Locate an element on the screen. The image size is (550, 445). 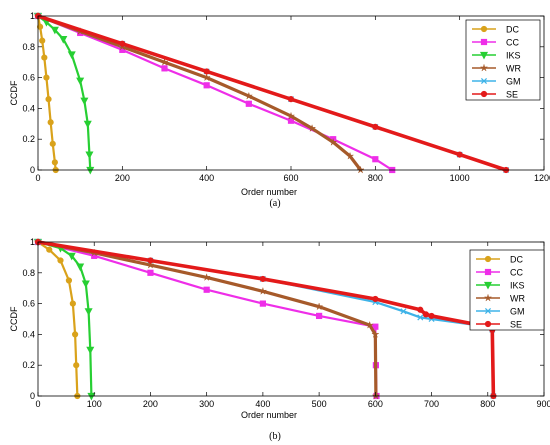
legend-label-wr: WR is located at coordinates (513, 69).